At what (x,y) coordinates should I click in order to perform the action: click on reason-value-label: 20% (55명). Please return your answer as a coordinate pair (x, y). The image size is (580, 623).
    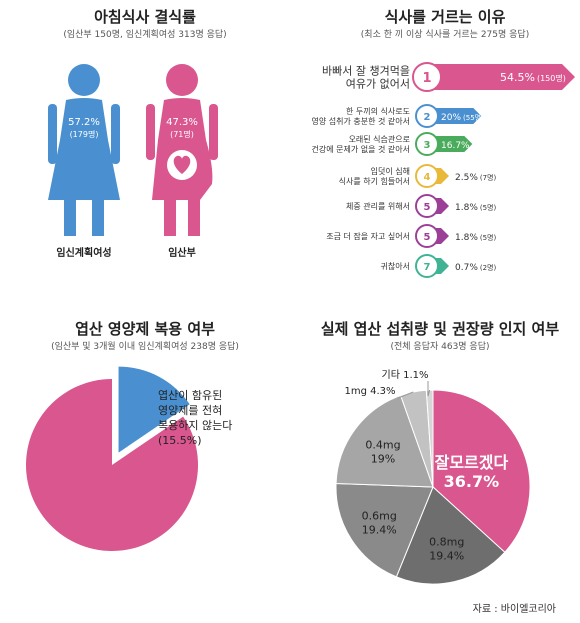
    Looking at the image, I should click on (462, 118).